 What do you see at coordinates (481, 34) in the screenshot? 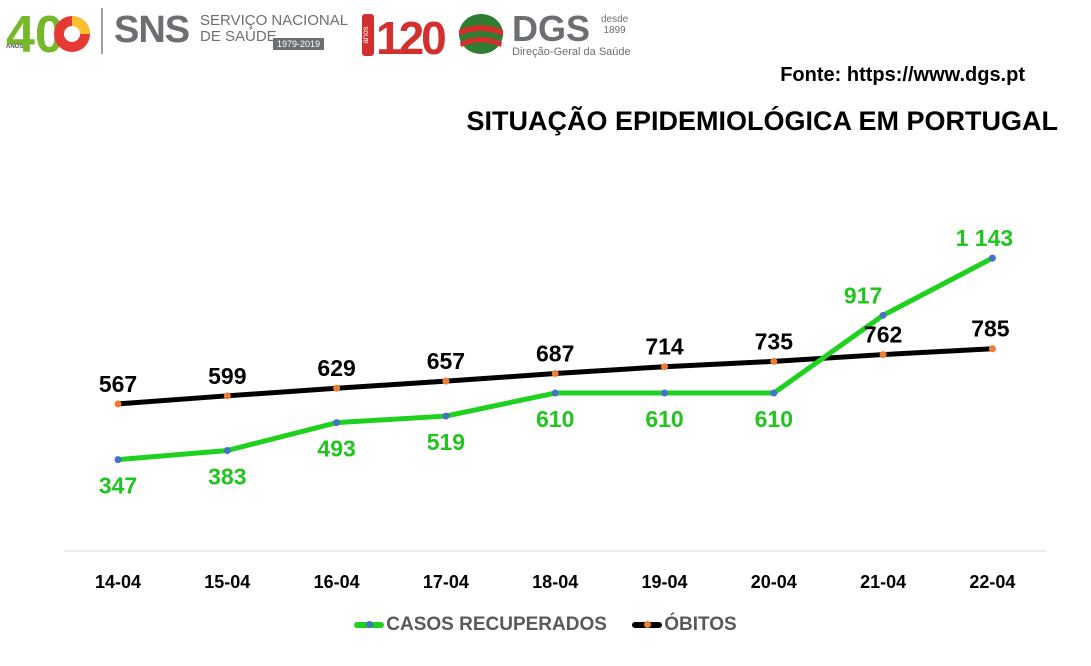
I see `dgs-globe-icon` at bounding box center [481, 34].